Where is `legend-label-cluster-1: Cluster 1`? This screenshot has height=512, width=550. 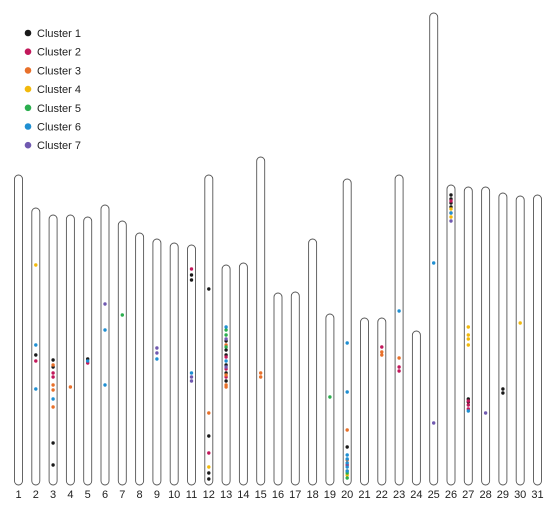
legend-label-cluster-1: Cluster 1 is located at coordinates (59, 34).